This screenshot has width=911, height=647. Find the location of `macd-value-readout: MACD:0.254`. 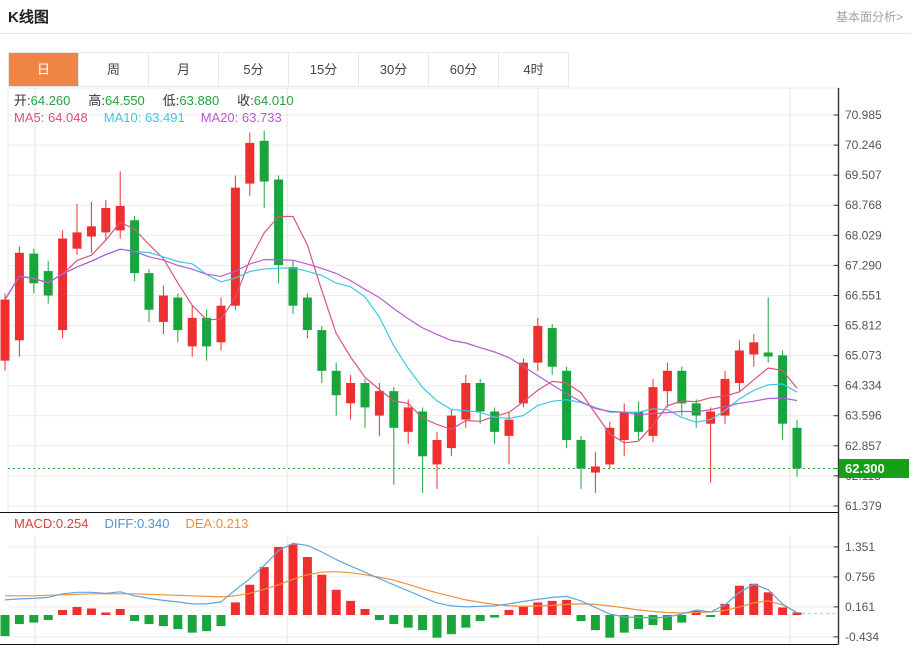

macd-value-readout: MACD:0.254 is located at coordinates (51, 523).